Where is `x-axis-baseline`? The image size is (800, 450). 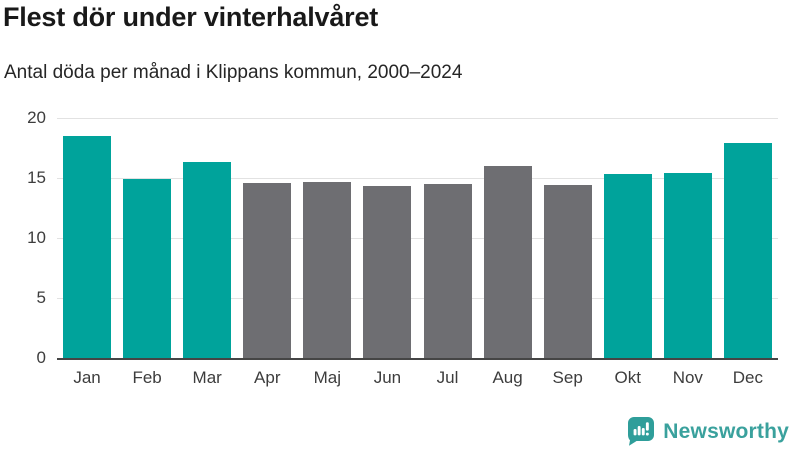
x-axis-baseline is located at coordinates (417, 359).